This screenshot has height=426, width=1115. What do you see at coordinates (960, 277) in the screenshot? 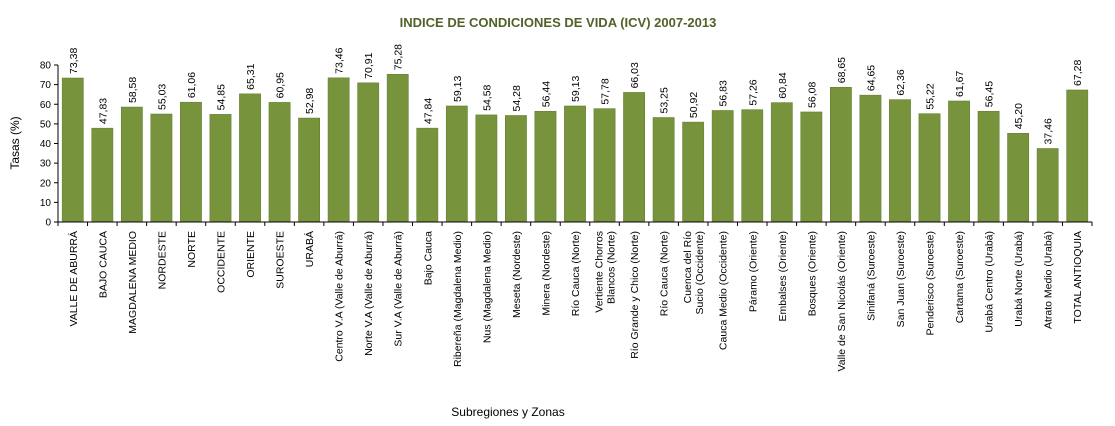
I see `x-category-label: Cartama (Suroeste)` at bounding box center [960, 277].